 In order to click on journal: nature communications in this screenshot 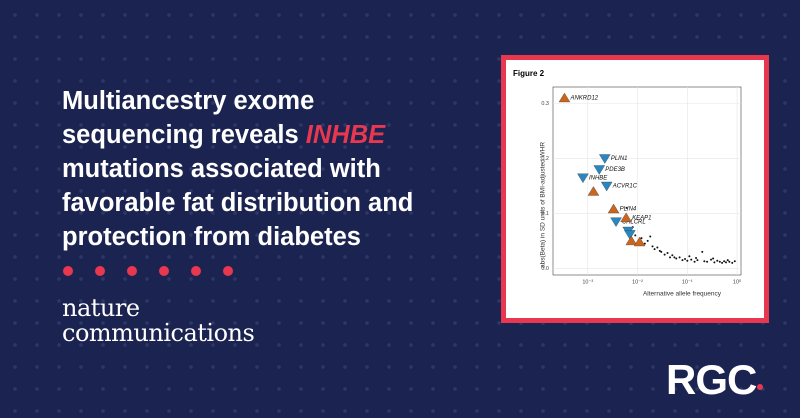, I will do `click(158, 320)`.